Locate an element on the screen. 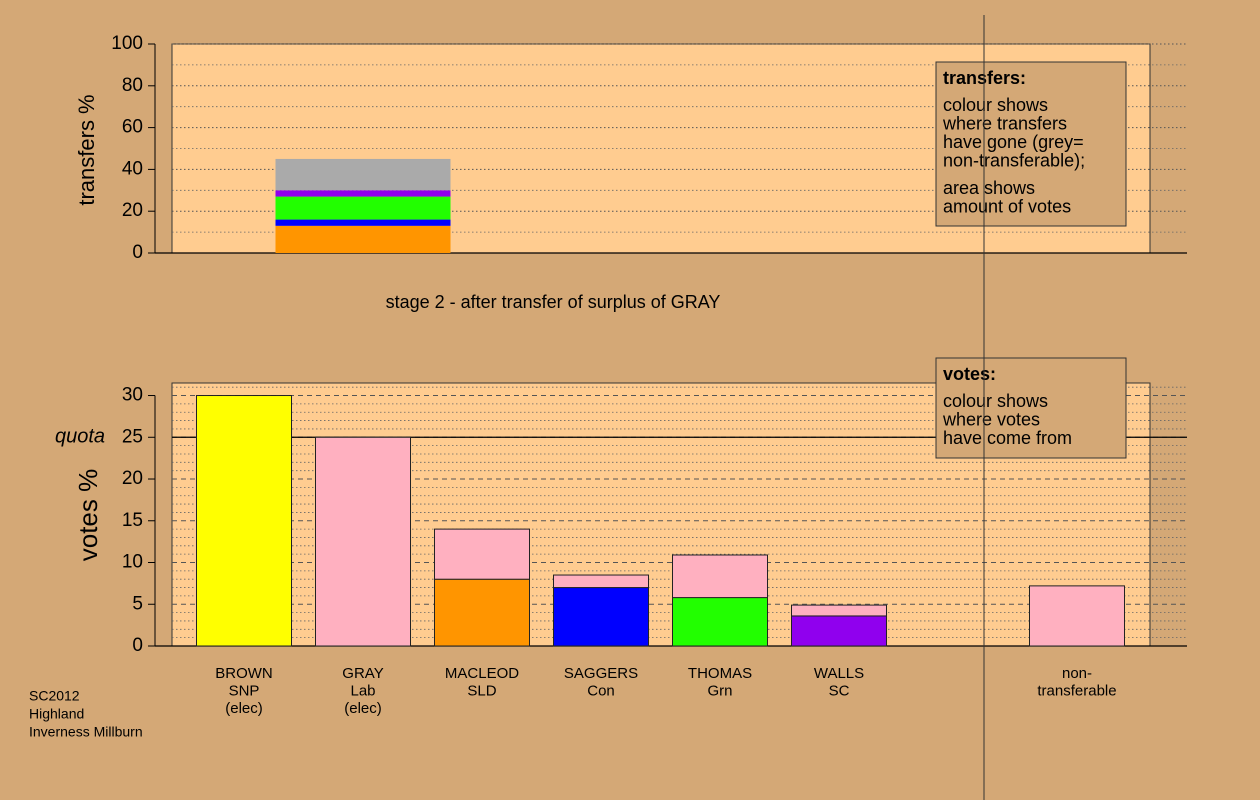  legend-text: where transfers is located at coordinates (1004, 123).